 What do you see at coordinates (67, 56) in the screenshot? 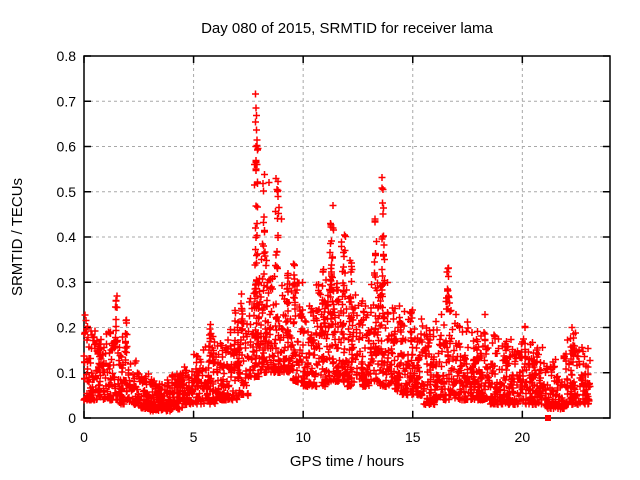
I see `y-tick-label: 0.8` at bounding box center [67, 56].